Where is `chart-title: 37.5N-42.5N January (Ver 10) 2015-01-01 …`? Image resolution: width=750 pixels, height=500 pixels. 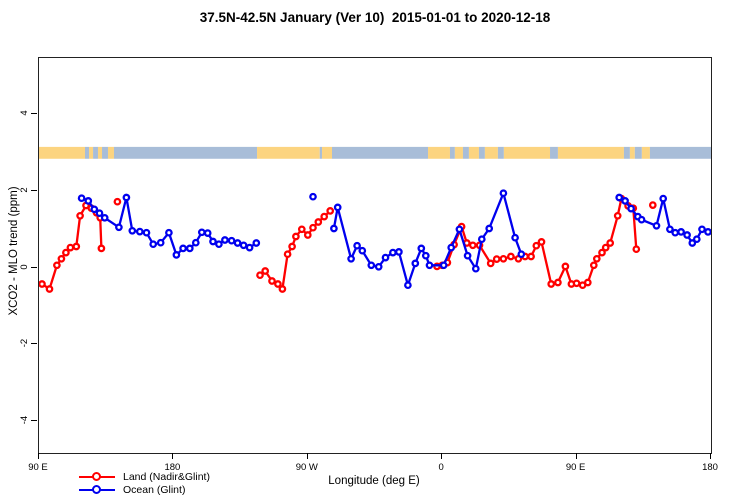 chart-title: 37.5N-42.5N January (Ver 10) 2015-01-01 … is located at coordinates (375, 17).